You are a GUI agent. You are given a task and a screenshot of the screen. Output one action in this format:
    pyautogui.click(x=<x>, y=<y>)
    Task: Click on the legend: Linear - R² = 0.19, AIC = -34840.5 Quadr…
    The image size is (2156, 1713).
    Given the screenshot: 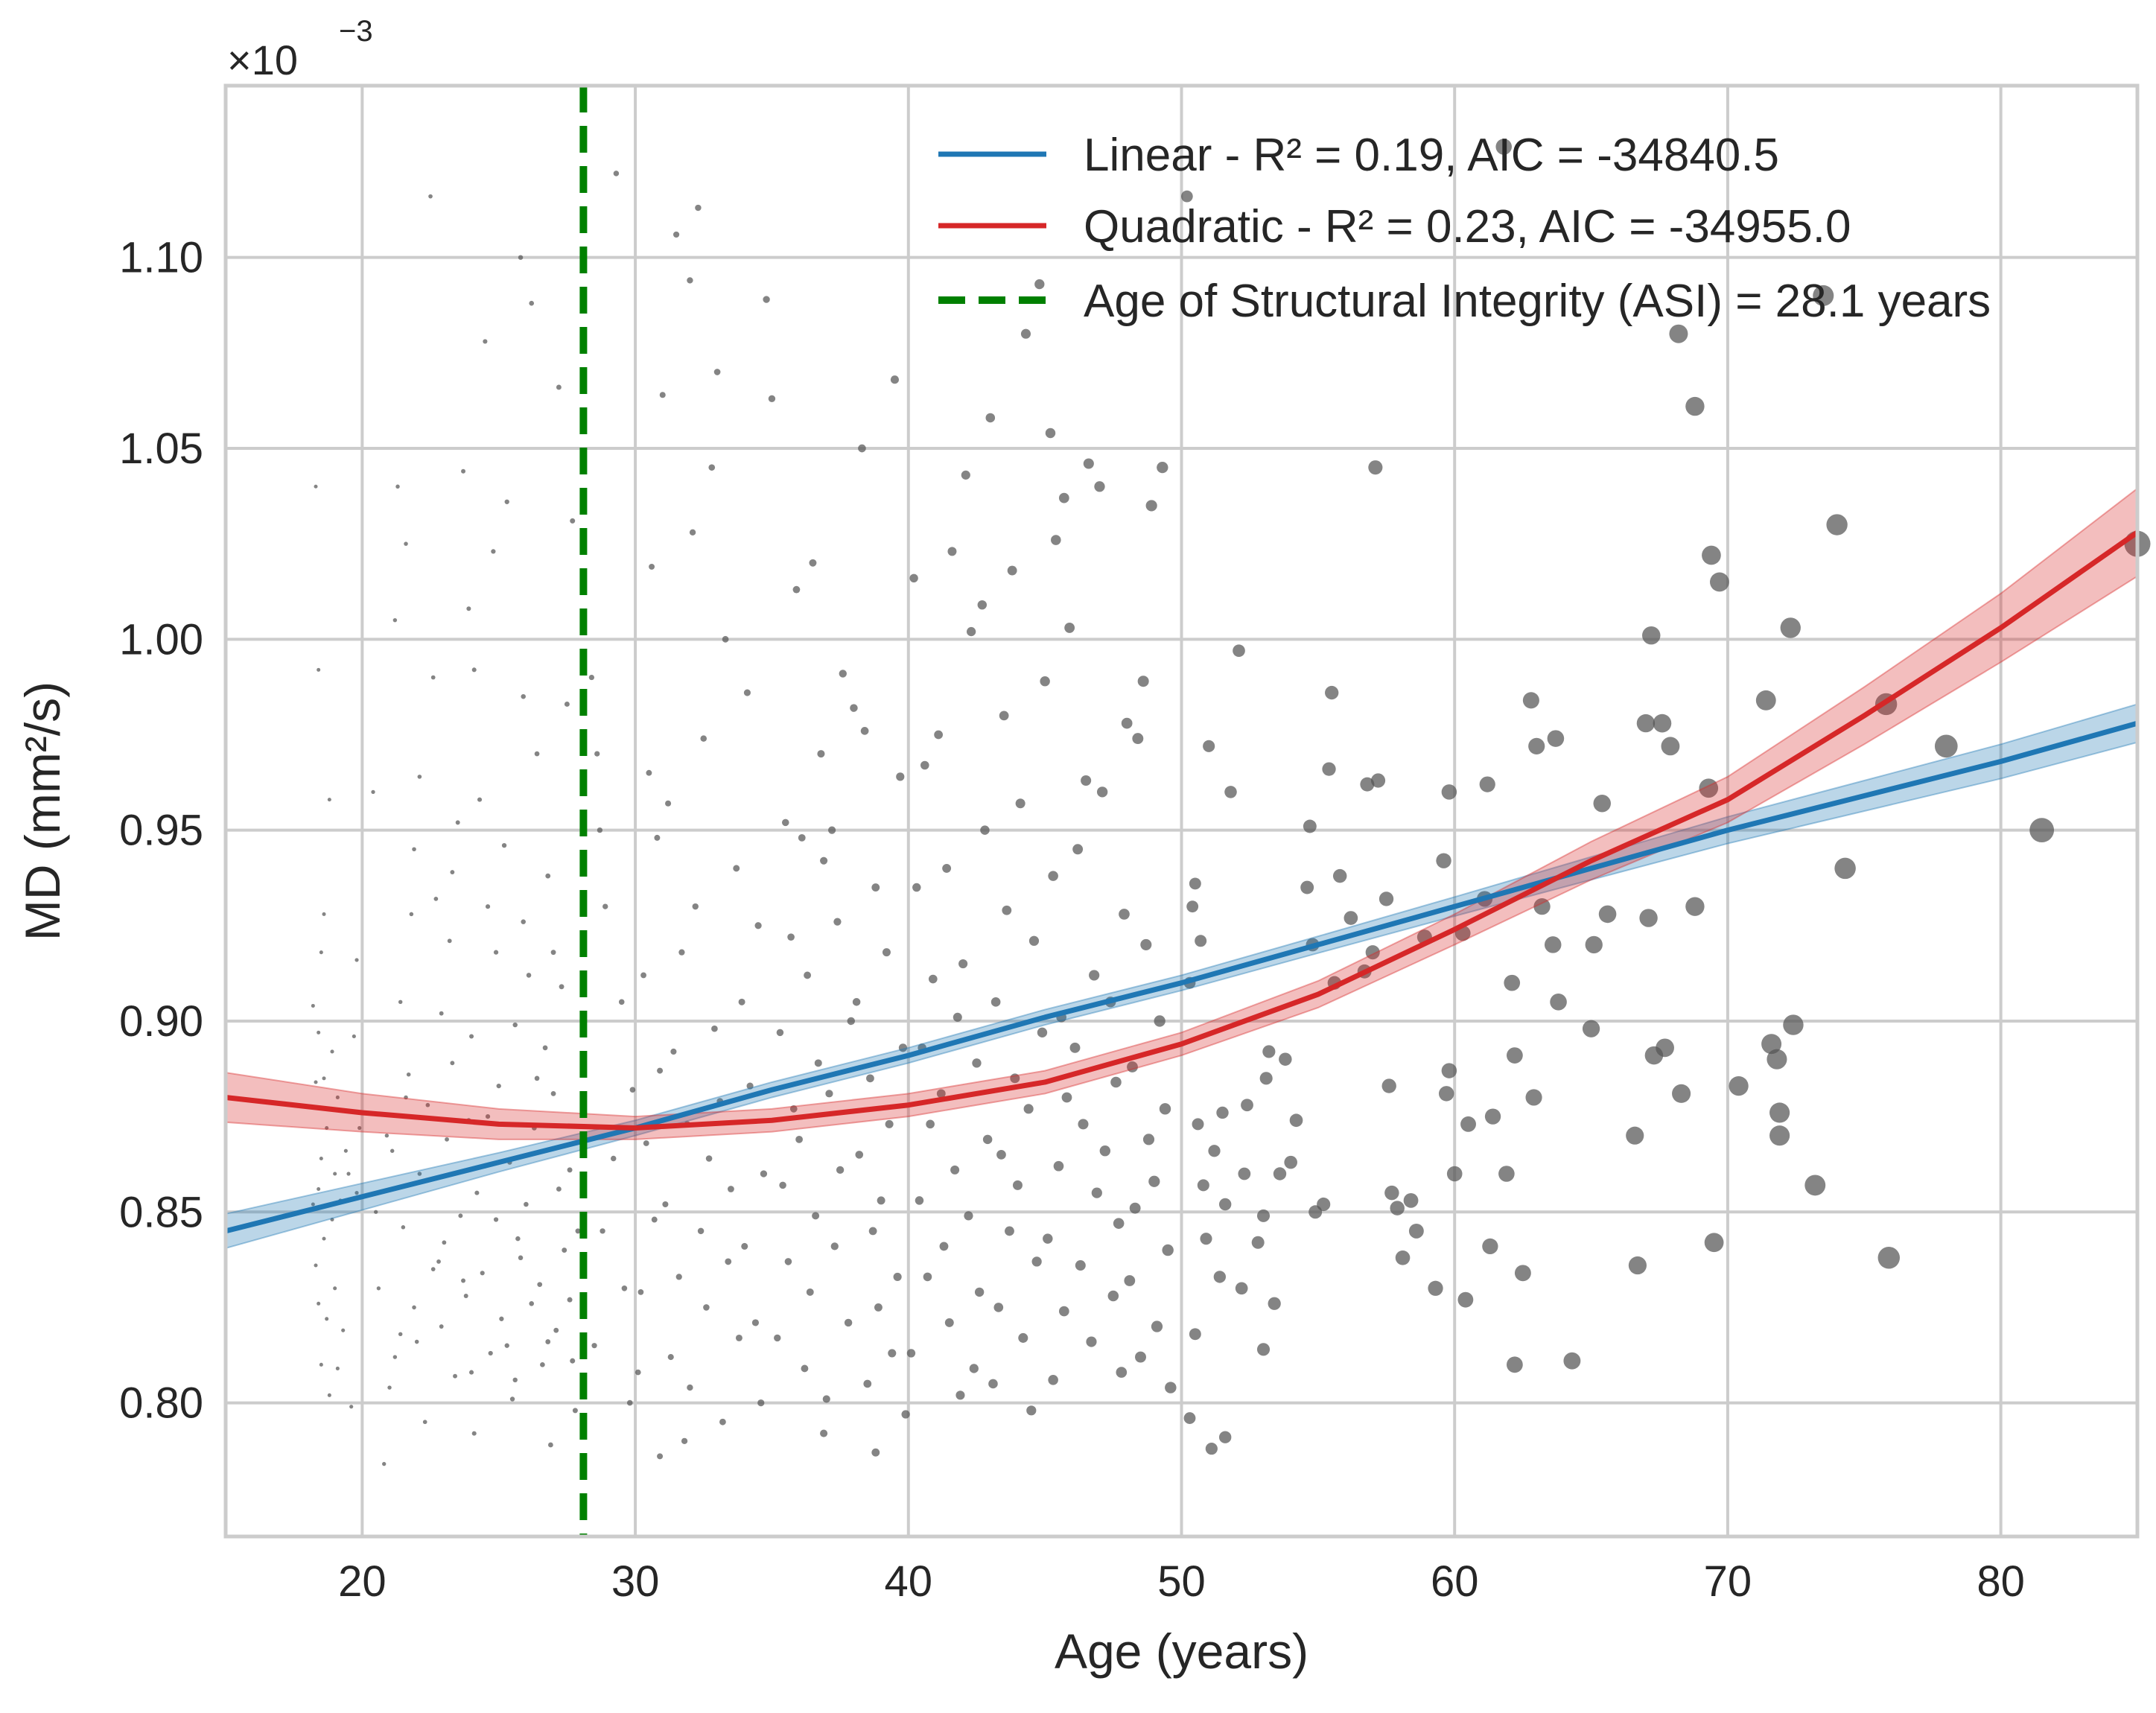 What is the action you would take?
    pyautogui.click(x=1464, y=228)
    